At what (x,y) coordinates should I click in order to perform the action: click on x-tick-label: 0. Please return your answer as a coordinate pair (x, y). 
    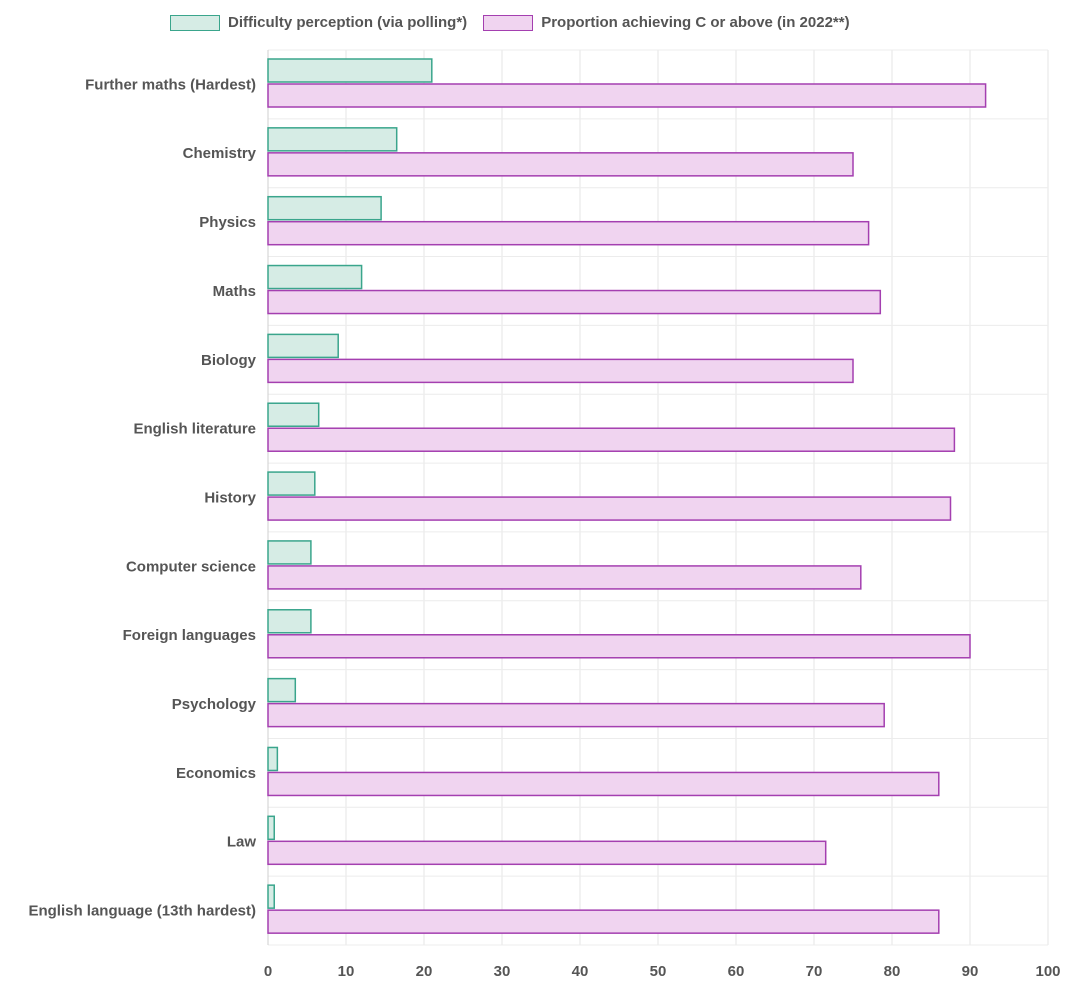
    Looking at the image, I should click on (268, 971).